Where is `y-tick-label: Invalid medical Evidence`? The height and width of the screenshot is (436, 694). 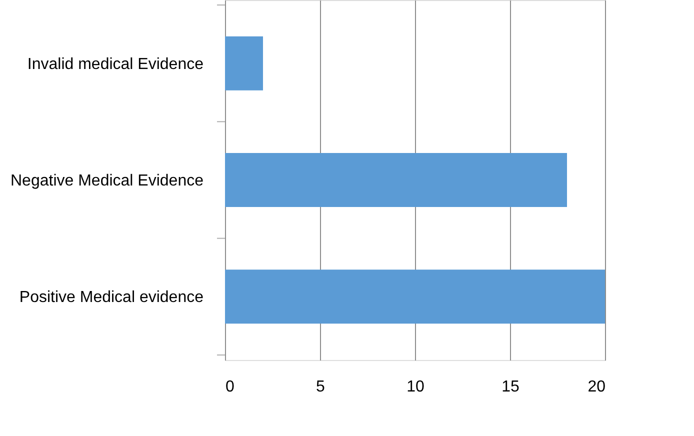
y-tick-label: Invalid medical Evidence is located at coordinates (115, 64).